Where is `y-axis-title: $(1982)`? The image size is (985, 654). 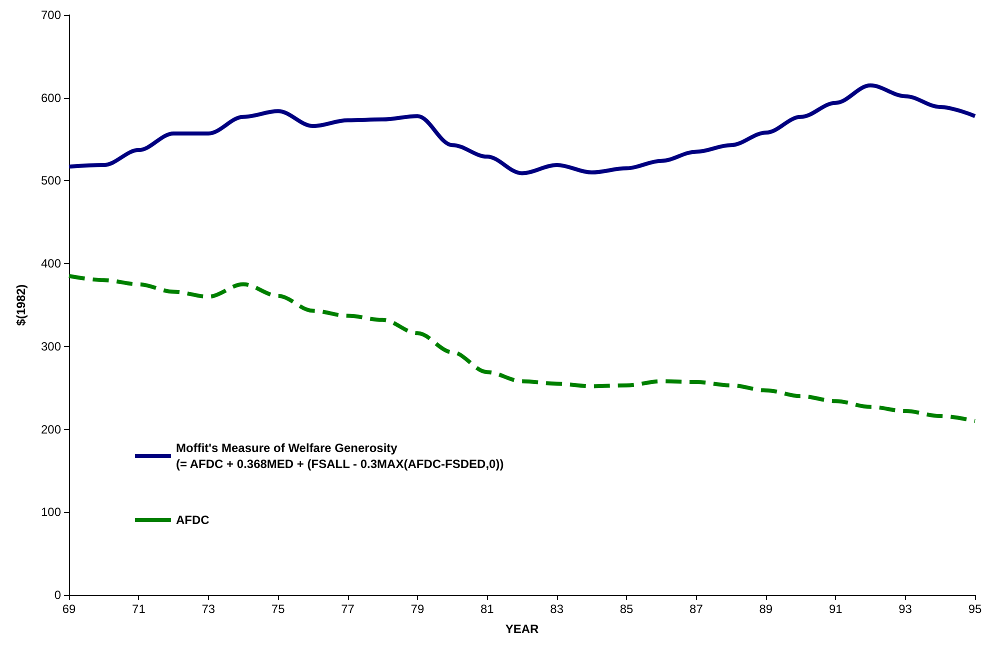 y-axis-title: $(1982) is located at coordinates (21, 305).